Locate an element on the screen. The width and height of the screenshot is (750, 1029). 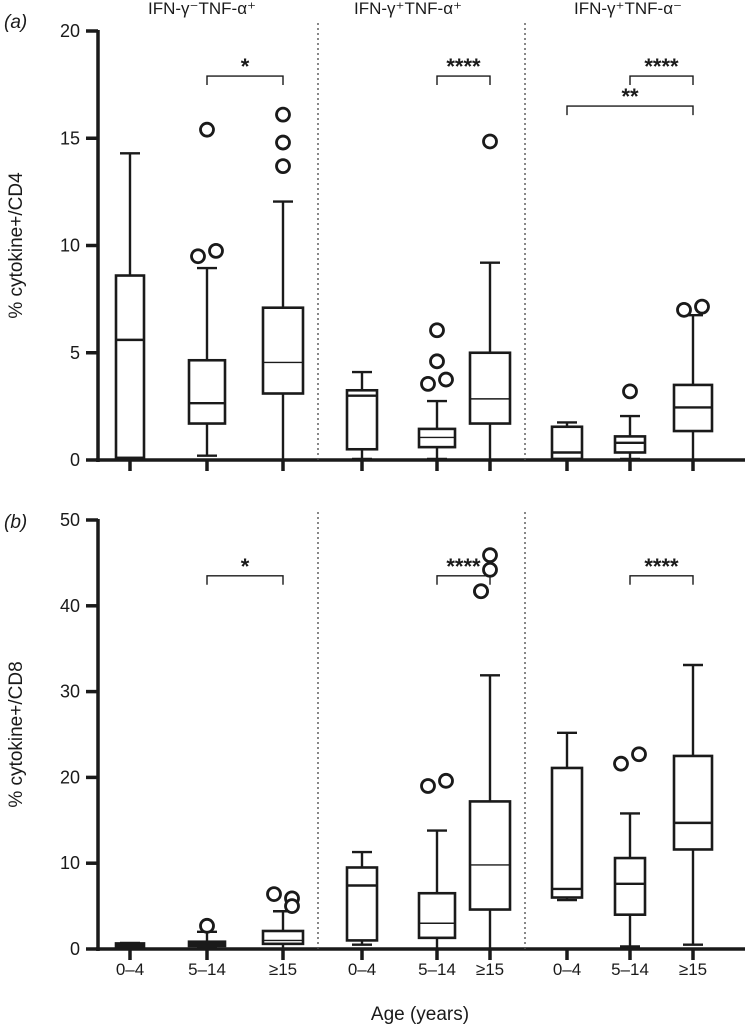
group-title-2: IFN-γ⁺TNF-α⁺ is located at coordinates (408, 9).